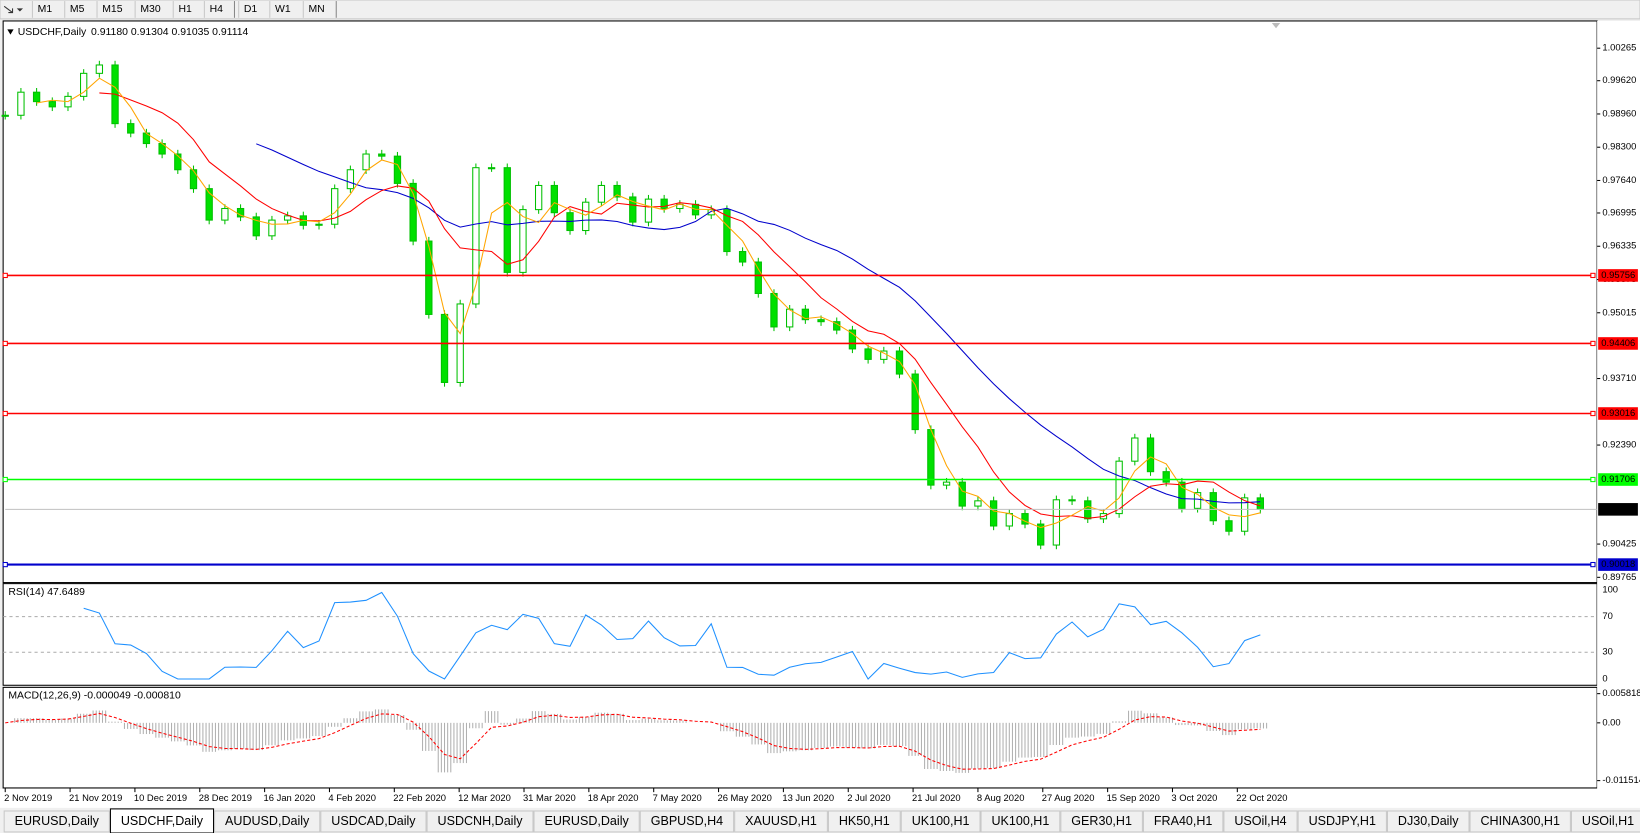 This screenshot has width=1640, height=833. Describe the element at coordinates (745, 797) in the screenshot. I see `date-label: 26 May 2020` at that location.